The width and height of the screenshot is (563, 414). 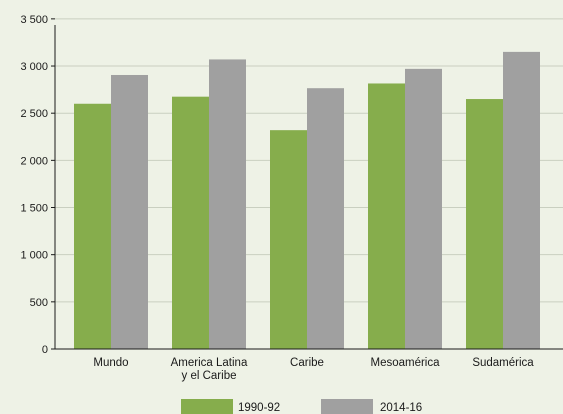 I want to click on x-category-label: Sudamérica, so click(x=503, y=363).